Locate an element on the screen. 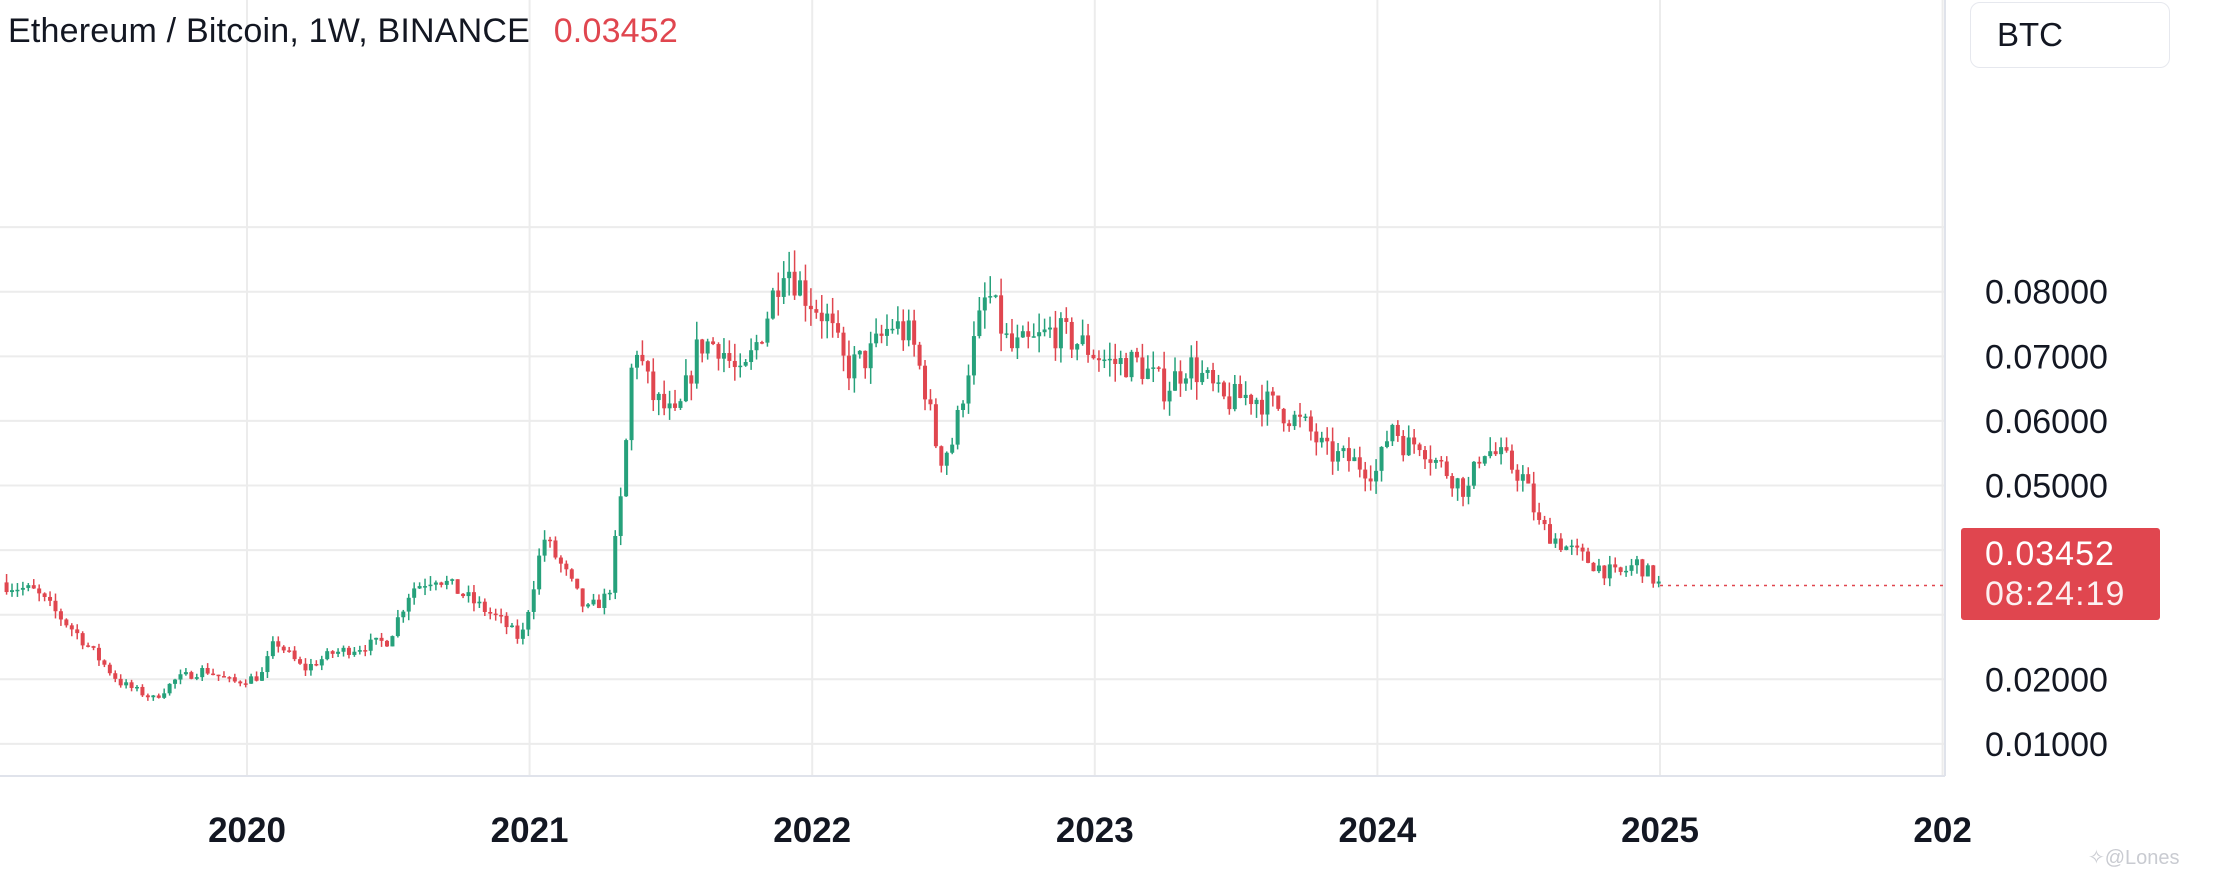  x-tick-label: 2021 is located at coordinates (530, 830).